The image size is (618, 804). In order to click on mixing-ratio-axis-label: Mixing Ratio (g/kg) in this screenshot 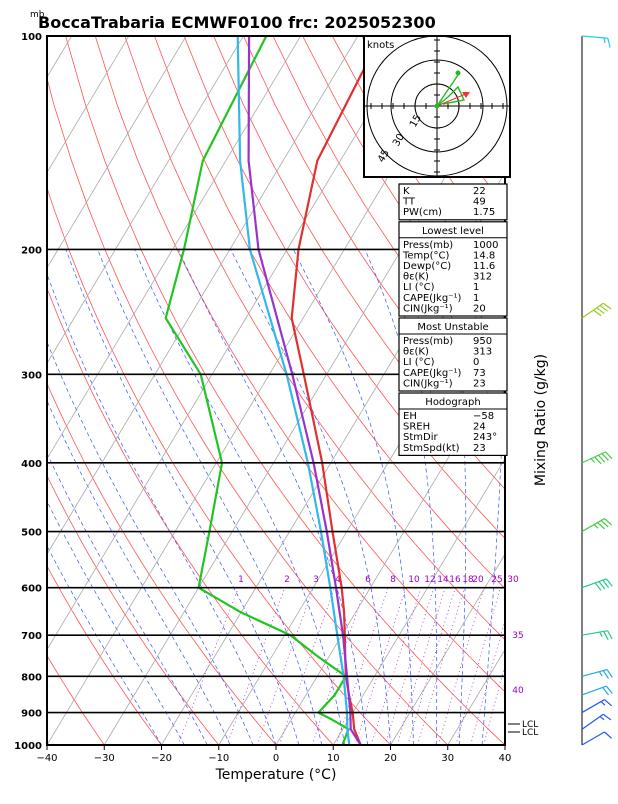, I will do `click(541, 420)`.